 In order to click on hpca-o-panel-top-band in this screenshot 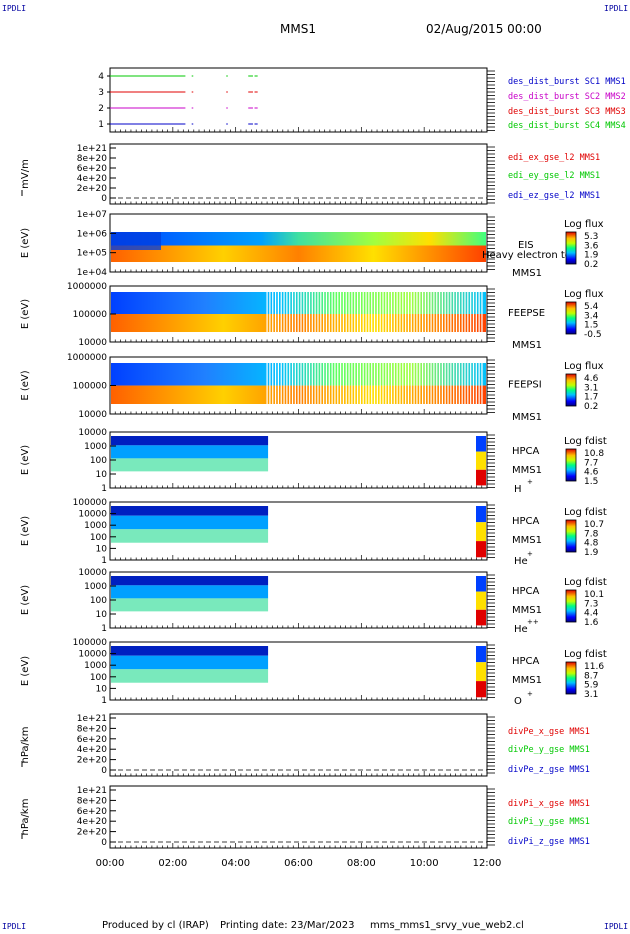, I will do `click(190, 651)`.